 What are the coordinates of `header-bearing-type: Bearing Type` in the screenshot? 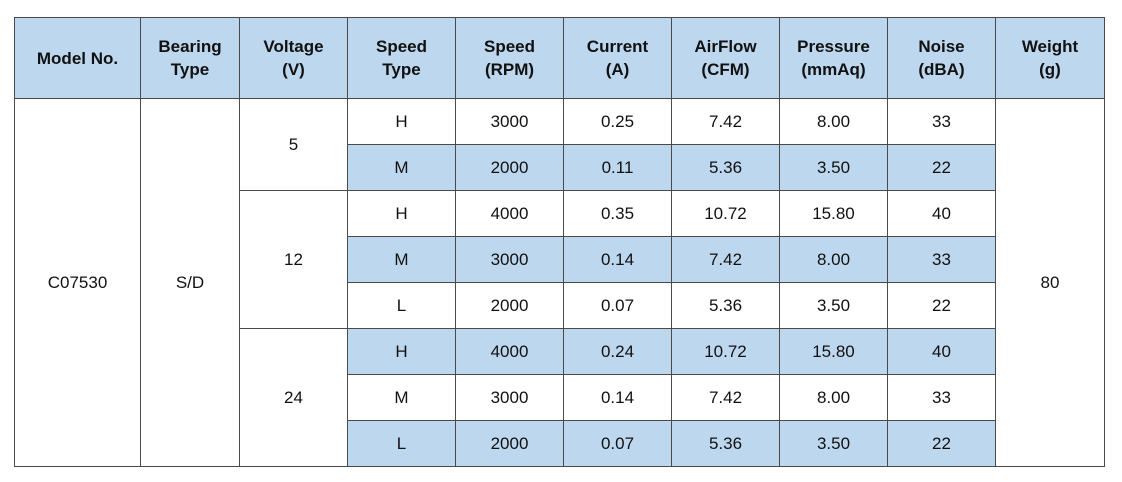 It's located at (190, 58).